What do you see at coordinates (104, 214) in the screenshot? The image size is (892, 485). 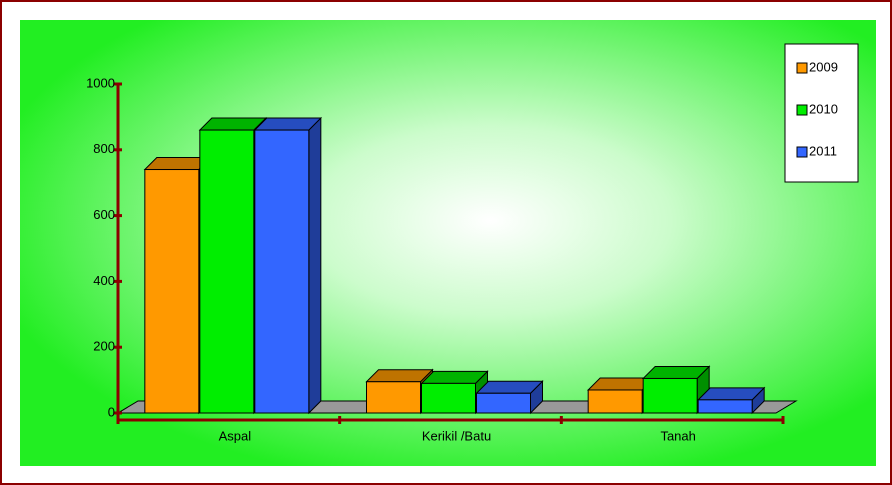 I see `y-tick-label: 600` at bounding box center [104, 214].